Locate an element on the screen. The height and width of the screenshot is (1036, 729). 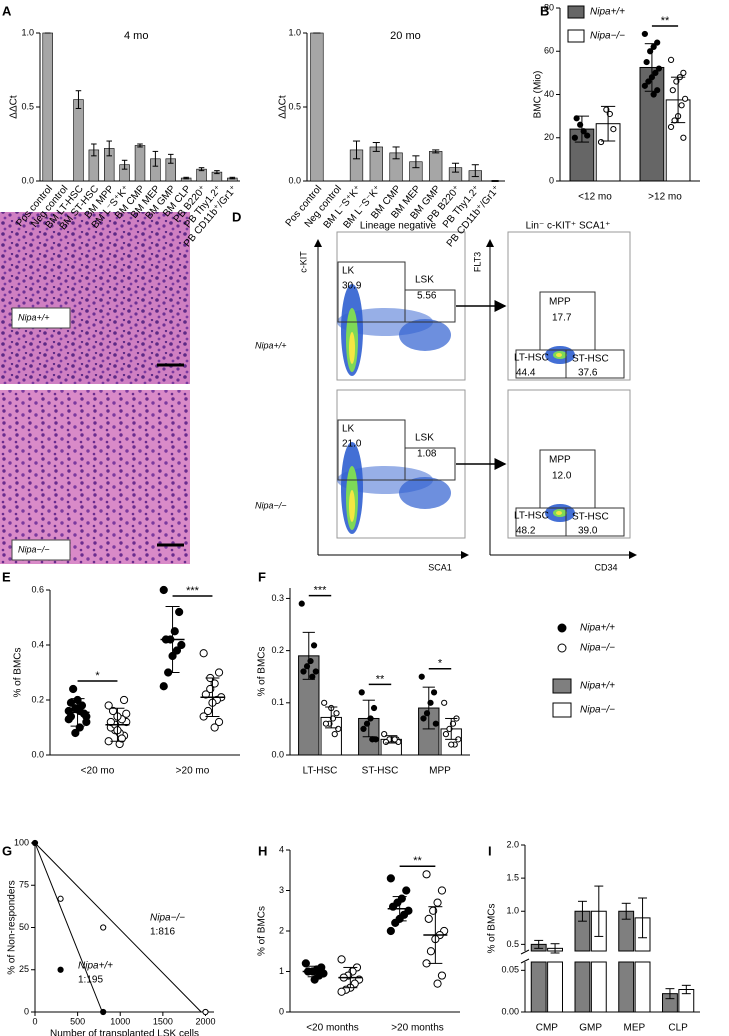
axis-break is located at coordinates (525, 961).